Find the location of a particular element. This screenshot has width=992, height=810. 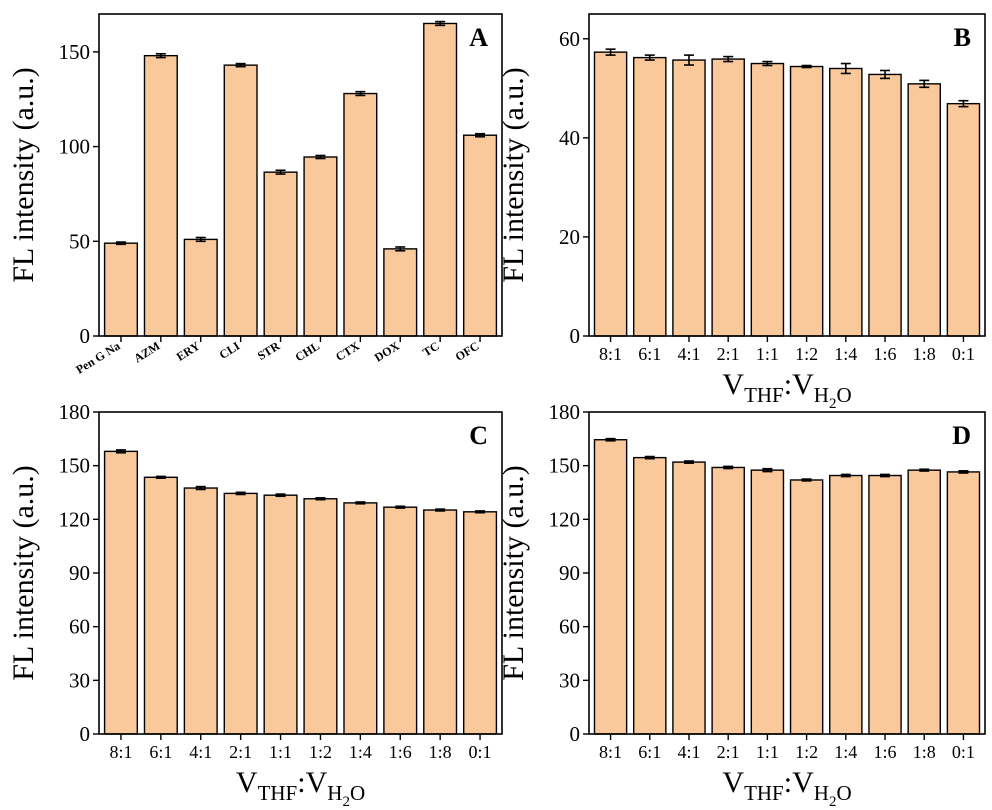

y-tick-label: 60 is located at coordinates (569, 627).